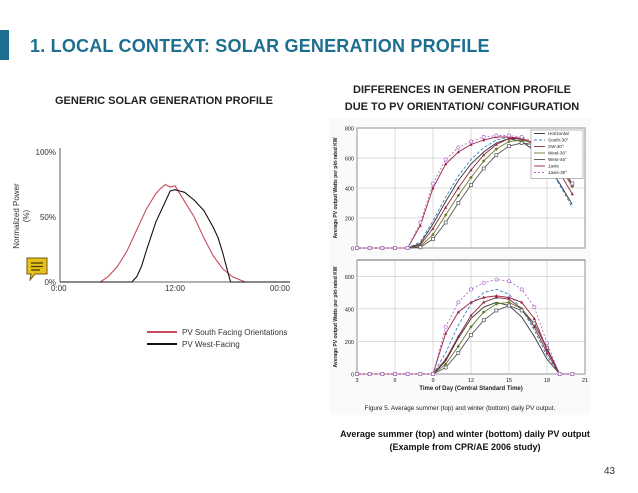 Image resolution: width=638 pixels, height=493 pixels. I want to click on generic-y-tick-label: 50%, so click(48, 217).